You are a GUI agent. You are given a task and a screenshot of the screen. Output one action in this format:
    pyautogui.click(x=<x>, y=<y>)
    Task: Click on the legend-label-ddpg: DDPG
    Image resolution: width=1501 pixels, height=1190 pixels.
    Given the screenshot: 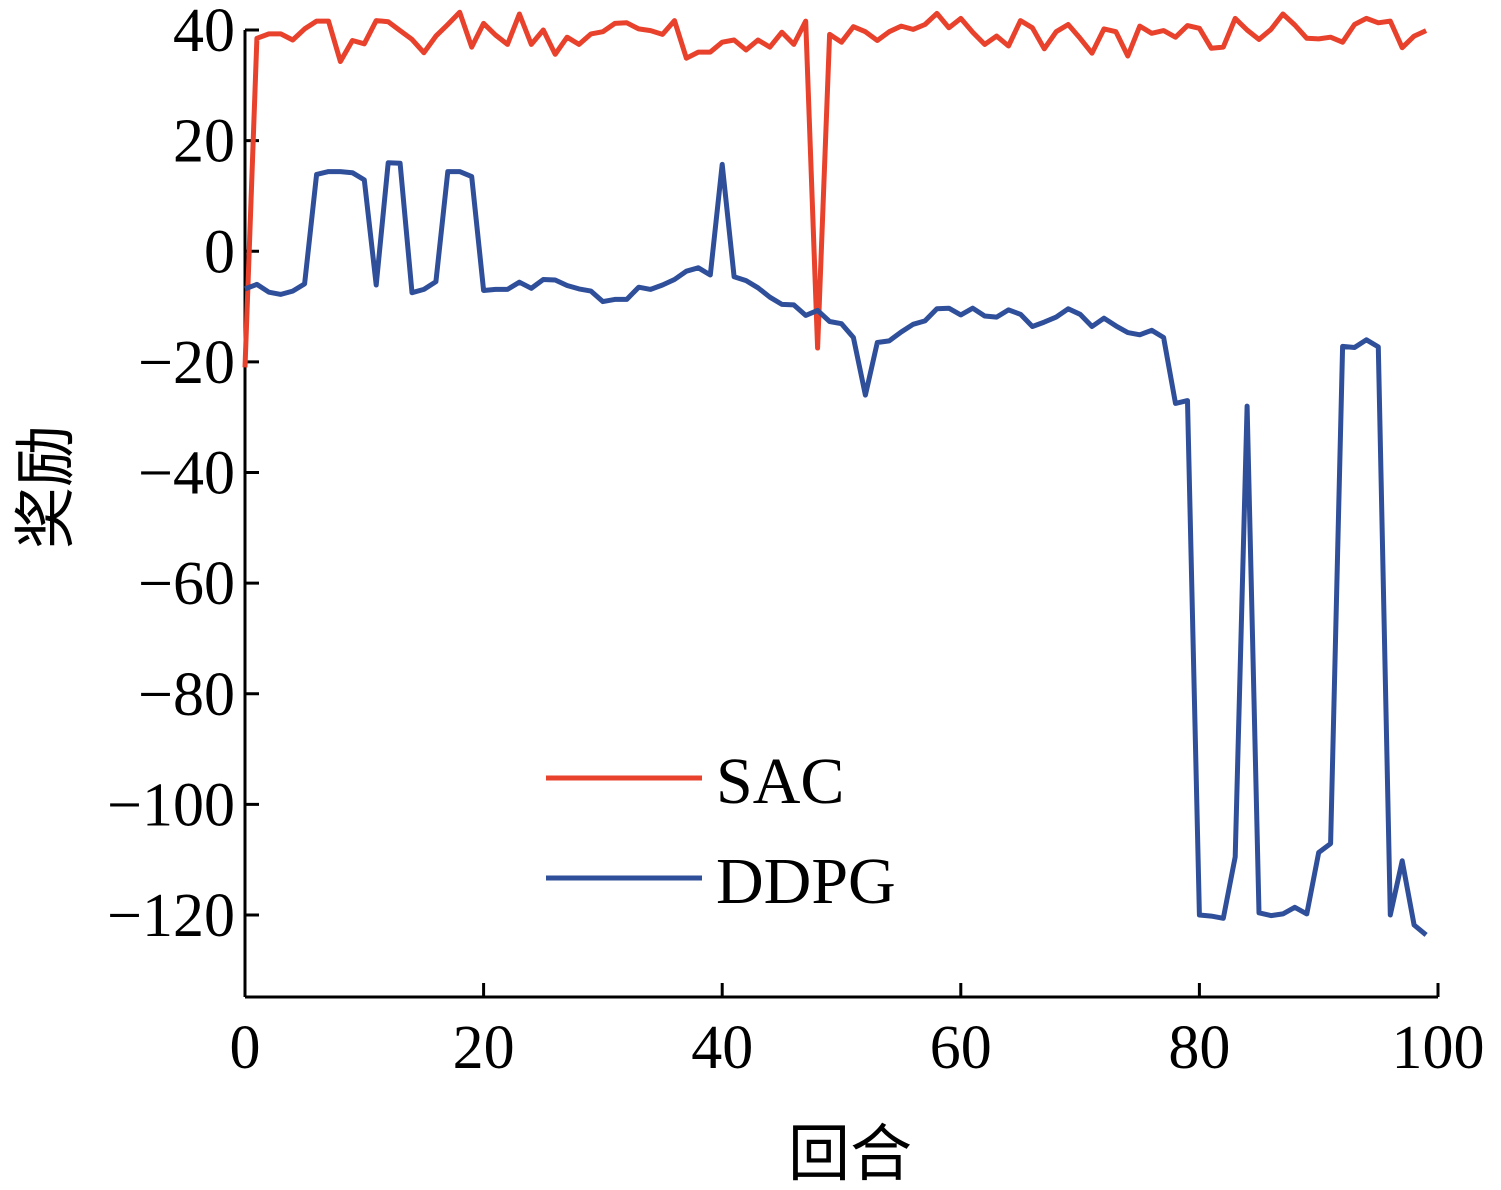 What is the action you would take?
    pyautogui.click(x=806, y=881)
    